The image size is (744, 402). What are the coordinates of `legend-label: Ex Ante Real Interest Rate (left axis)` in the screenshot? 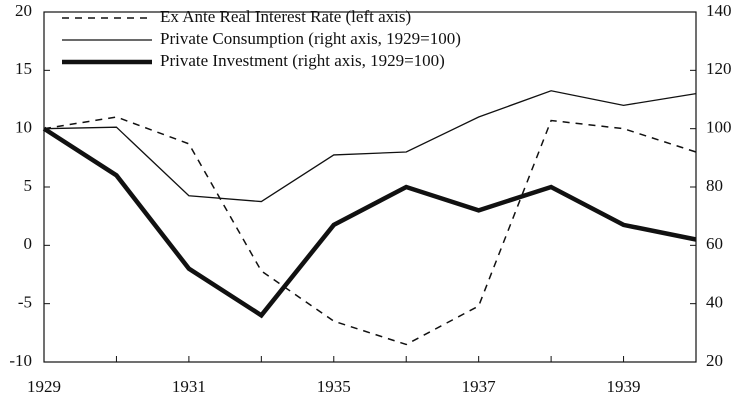 It's located at (285, 16).